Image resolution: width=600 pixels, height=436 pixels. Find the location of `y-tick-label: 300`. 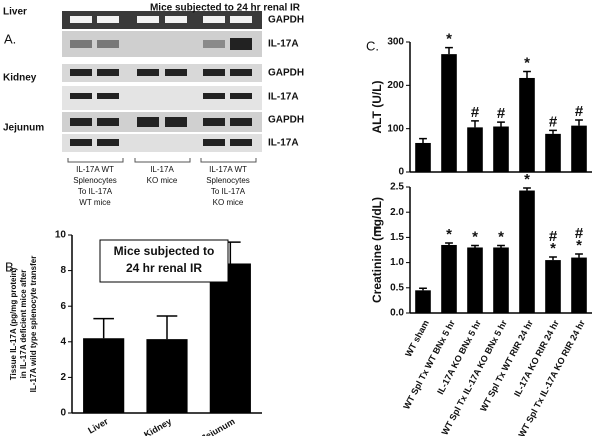

y-tick-label: 300 is located at coordinates (395, 42).